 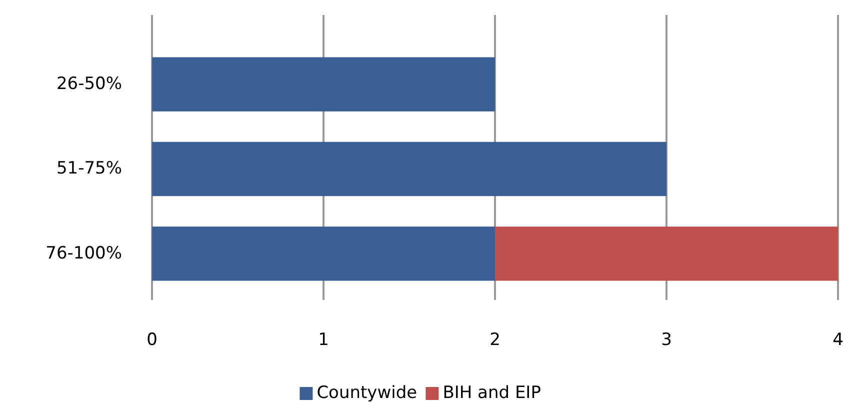 I want to click on y-tick-label: 51-75%, so click(x=89, y=168).